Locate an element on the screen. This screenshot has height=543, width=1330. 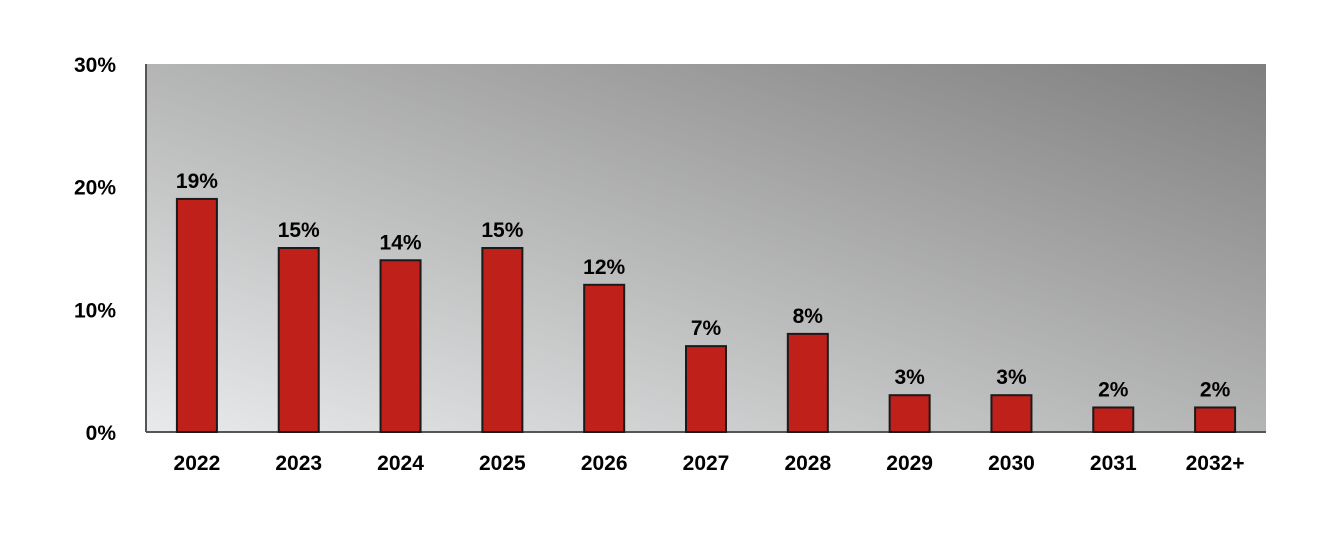
bar-2031 is located at coordinates (1113, 420).